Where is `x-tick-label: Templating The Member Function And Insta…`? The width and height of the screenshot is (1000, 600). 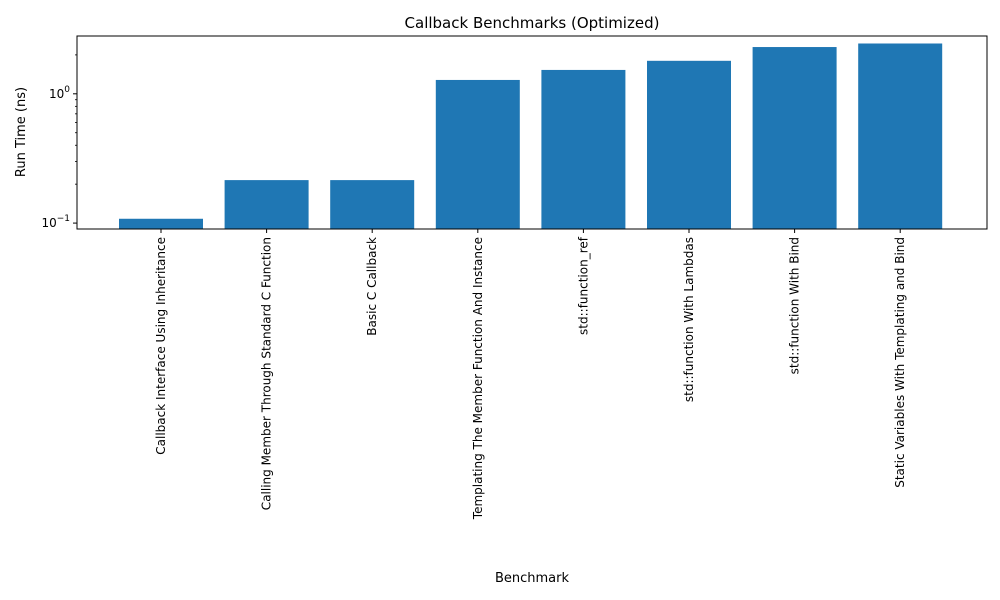
x-tick-label: Templating The Member Function And Insta… is located at coordinates (478, 378).